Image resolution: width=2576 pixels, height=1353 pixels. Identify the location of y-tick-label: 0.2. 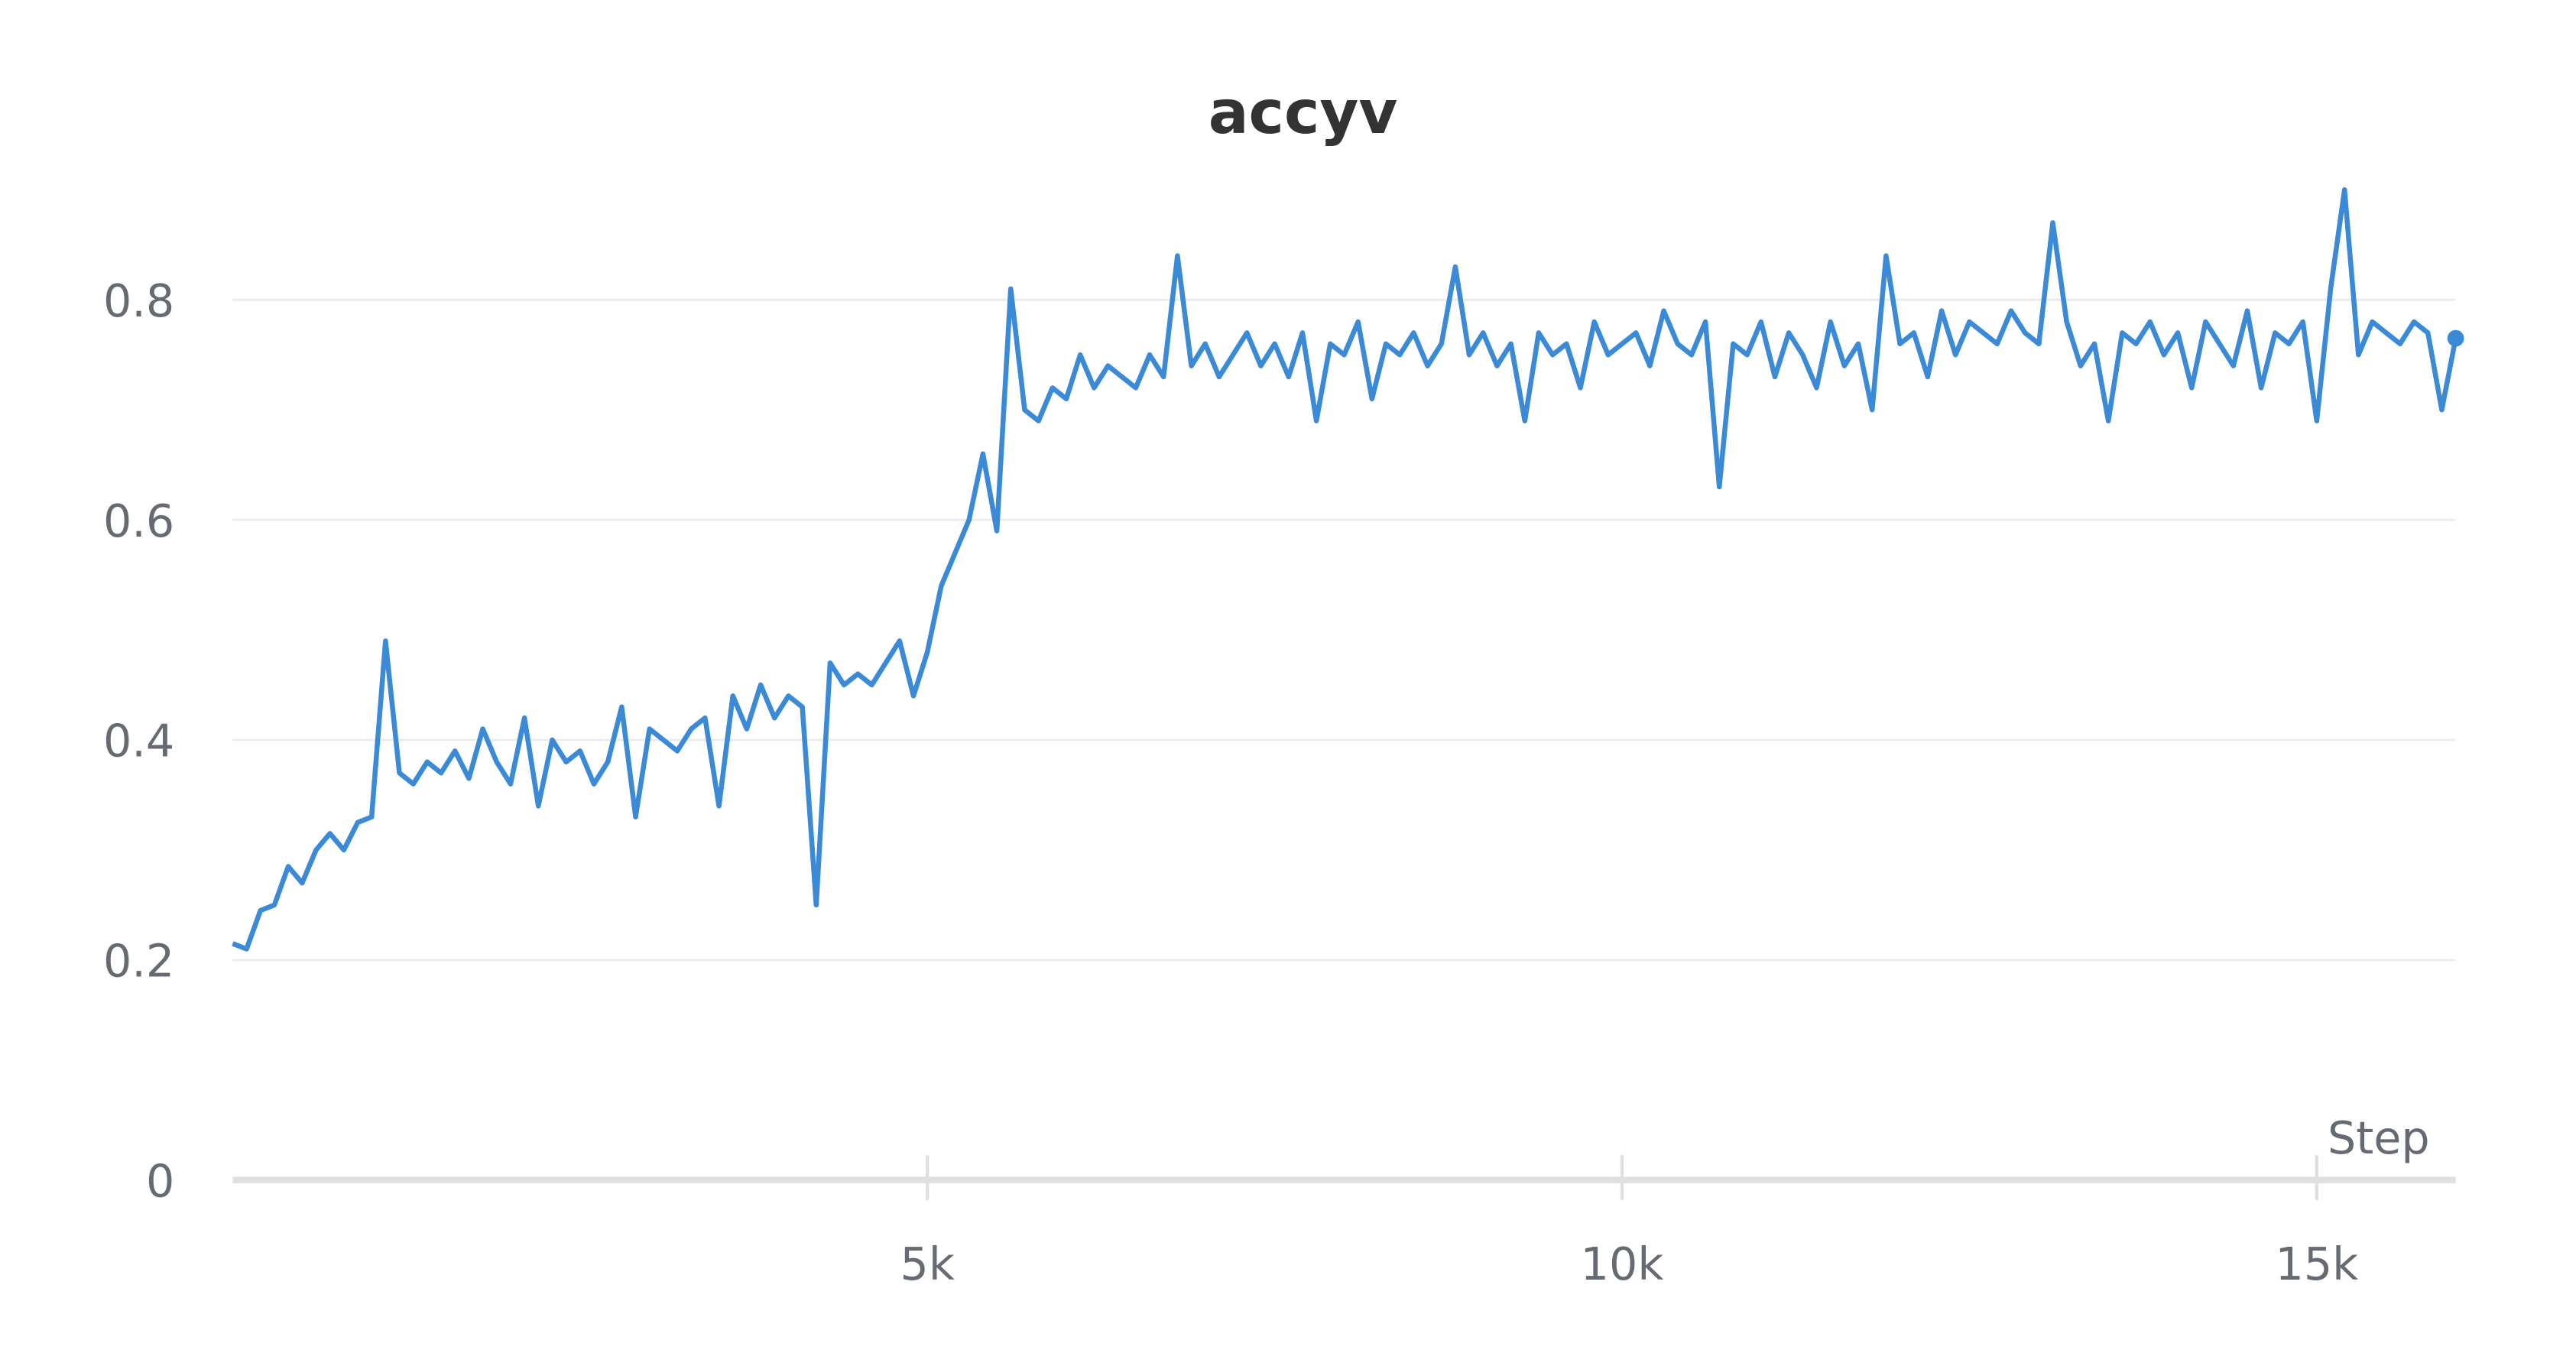
(138, 962).